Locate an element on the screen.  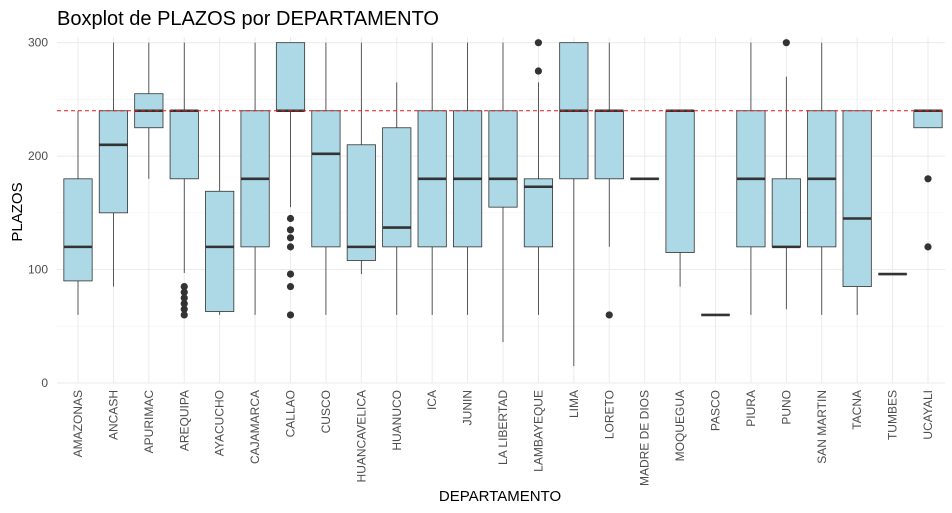
x-tick-label: LIMA is located at coordinates (574, 404).